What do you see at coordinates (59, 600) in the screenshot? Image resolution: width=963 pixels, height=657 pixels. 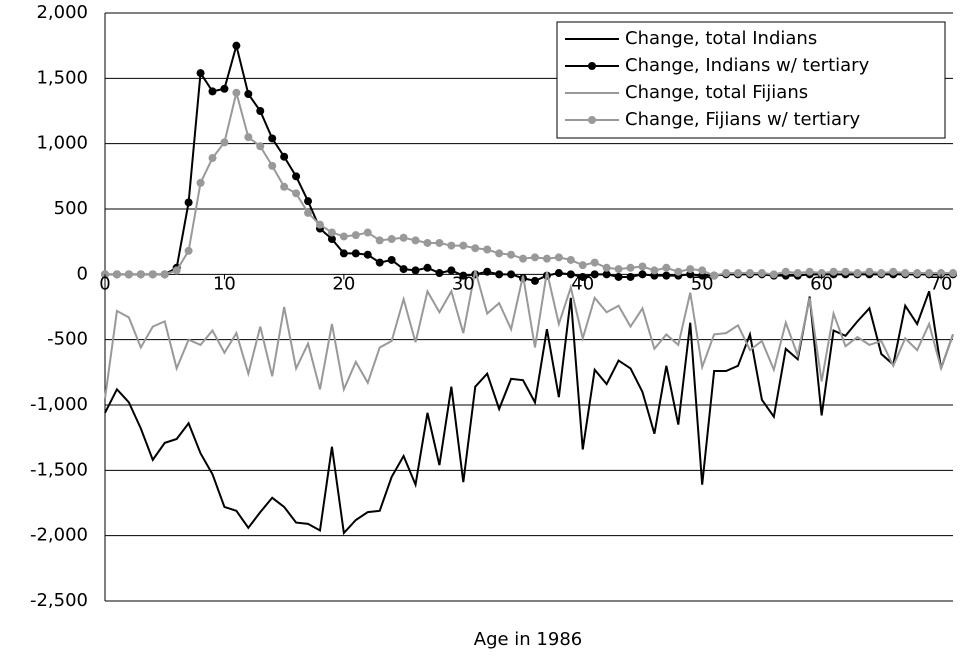 I see `y-tick-label: -2,500` at bounding box center [59, 600].